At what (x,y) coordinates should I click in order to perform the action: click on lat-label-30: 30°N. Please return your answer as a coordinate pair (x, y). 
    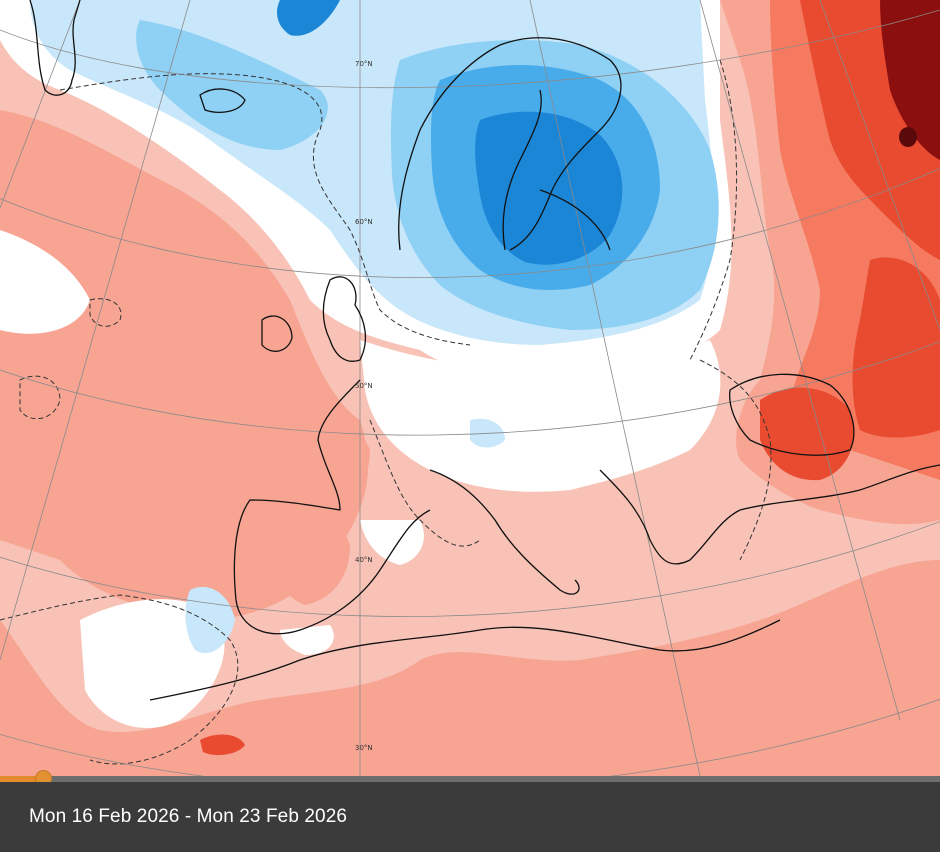
    Looking at the image, I should click on (364, 748).